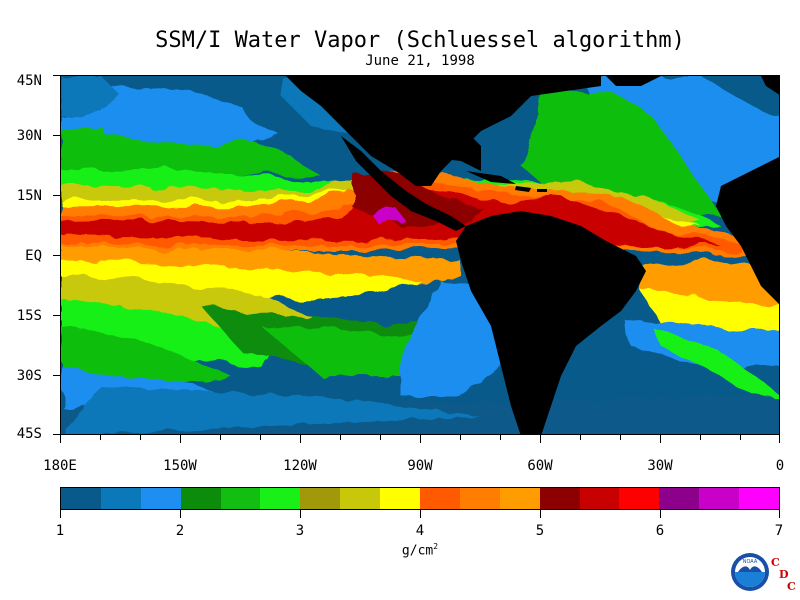 The height and width of the screenshot is (600, 800). What do you see at coordinates (436, 546) in the screenshot?
I see `units-exponent: 2` at bounding box center [436, 546].